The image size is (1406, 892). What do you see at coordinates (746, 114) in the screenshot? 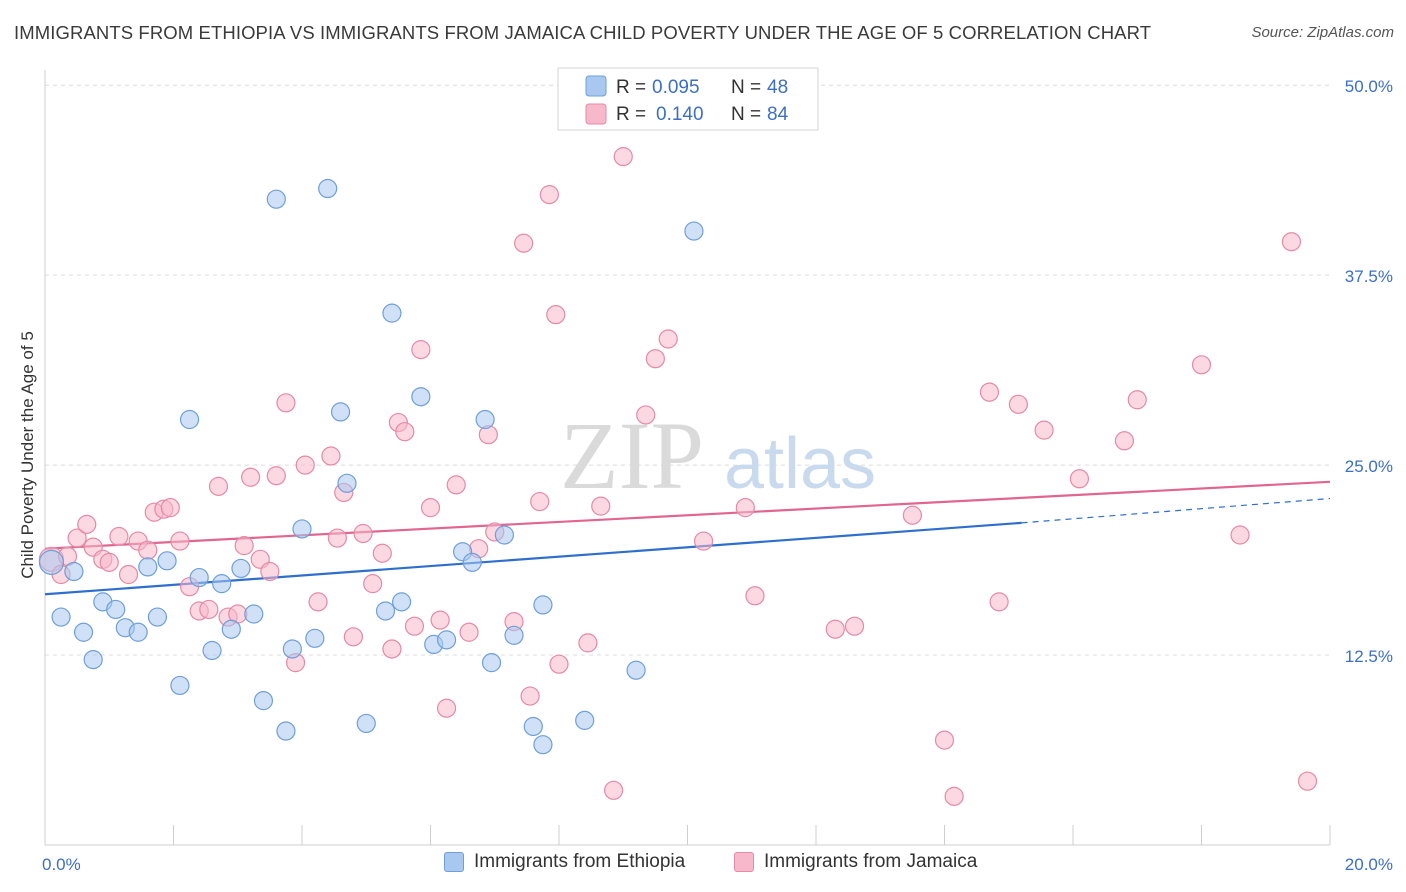
I see `legend-n-label-jamaica: N =` at bounding box center [746, 114].